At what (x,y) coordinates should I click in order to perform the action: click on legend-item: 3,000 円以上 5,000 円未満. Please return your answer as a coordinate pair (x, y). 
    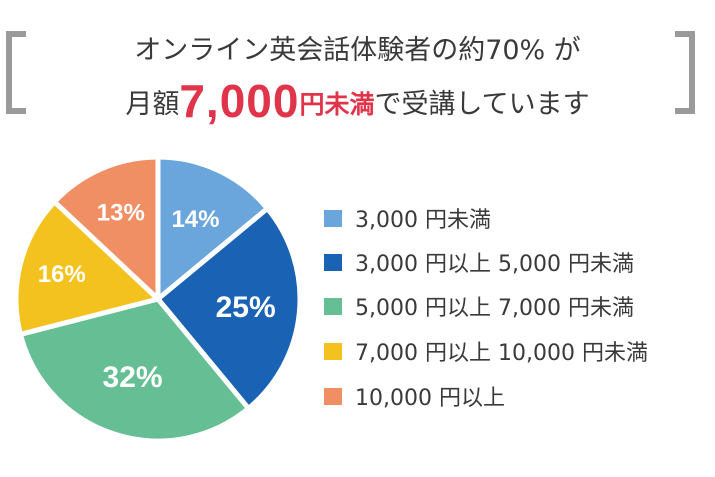
    Looking at the image, I should click on (479, 262).